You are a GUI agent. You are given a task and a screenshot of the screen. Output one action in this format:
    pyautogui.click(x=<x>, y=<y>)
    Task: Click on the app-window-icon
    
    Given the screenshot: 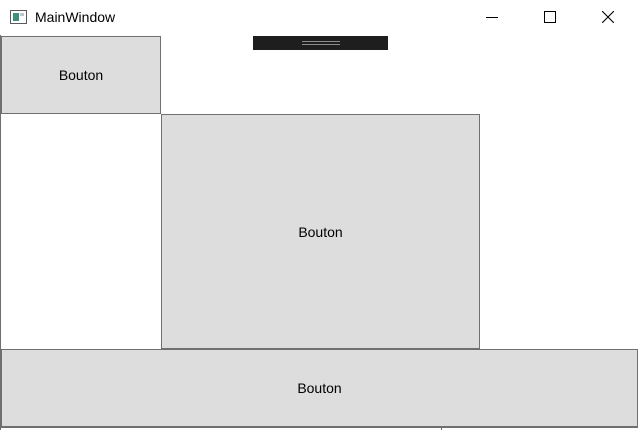 What is the action you would take?
    pyautogui.click(x=18, y=17)
    